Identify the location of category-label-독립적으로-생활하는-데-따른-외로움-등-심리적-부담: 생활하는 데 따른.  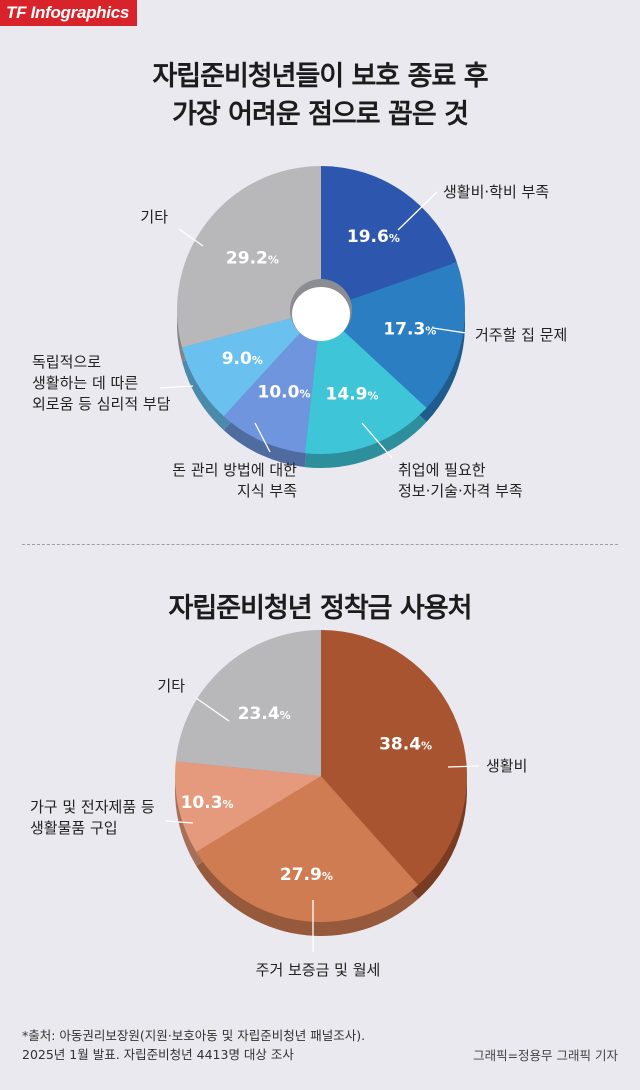
(85, 383).